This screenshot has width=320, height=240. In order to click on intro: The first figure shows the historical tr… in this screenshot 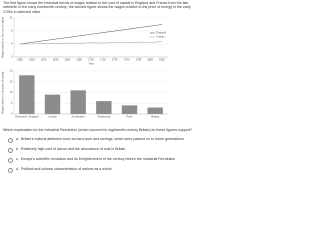, I will do `click(97, 7)`.